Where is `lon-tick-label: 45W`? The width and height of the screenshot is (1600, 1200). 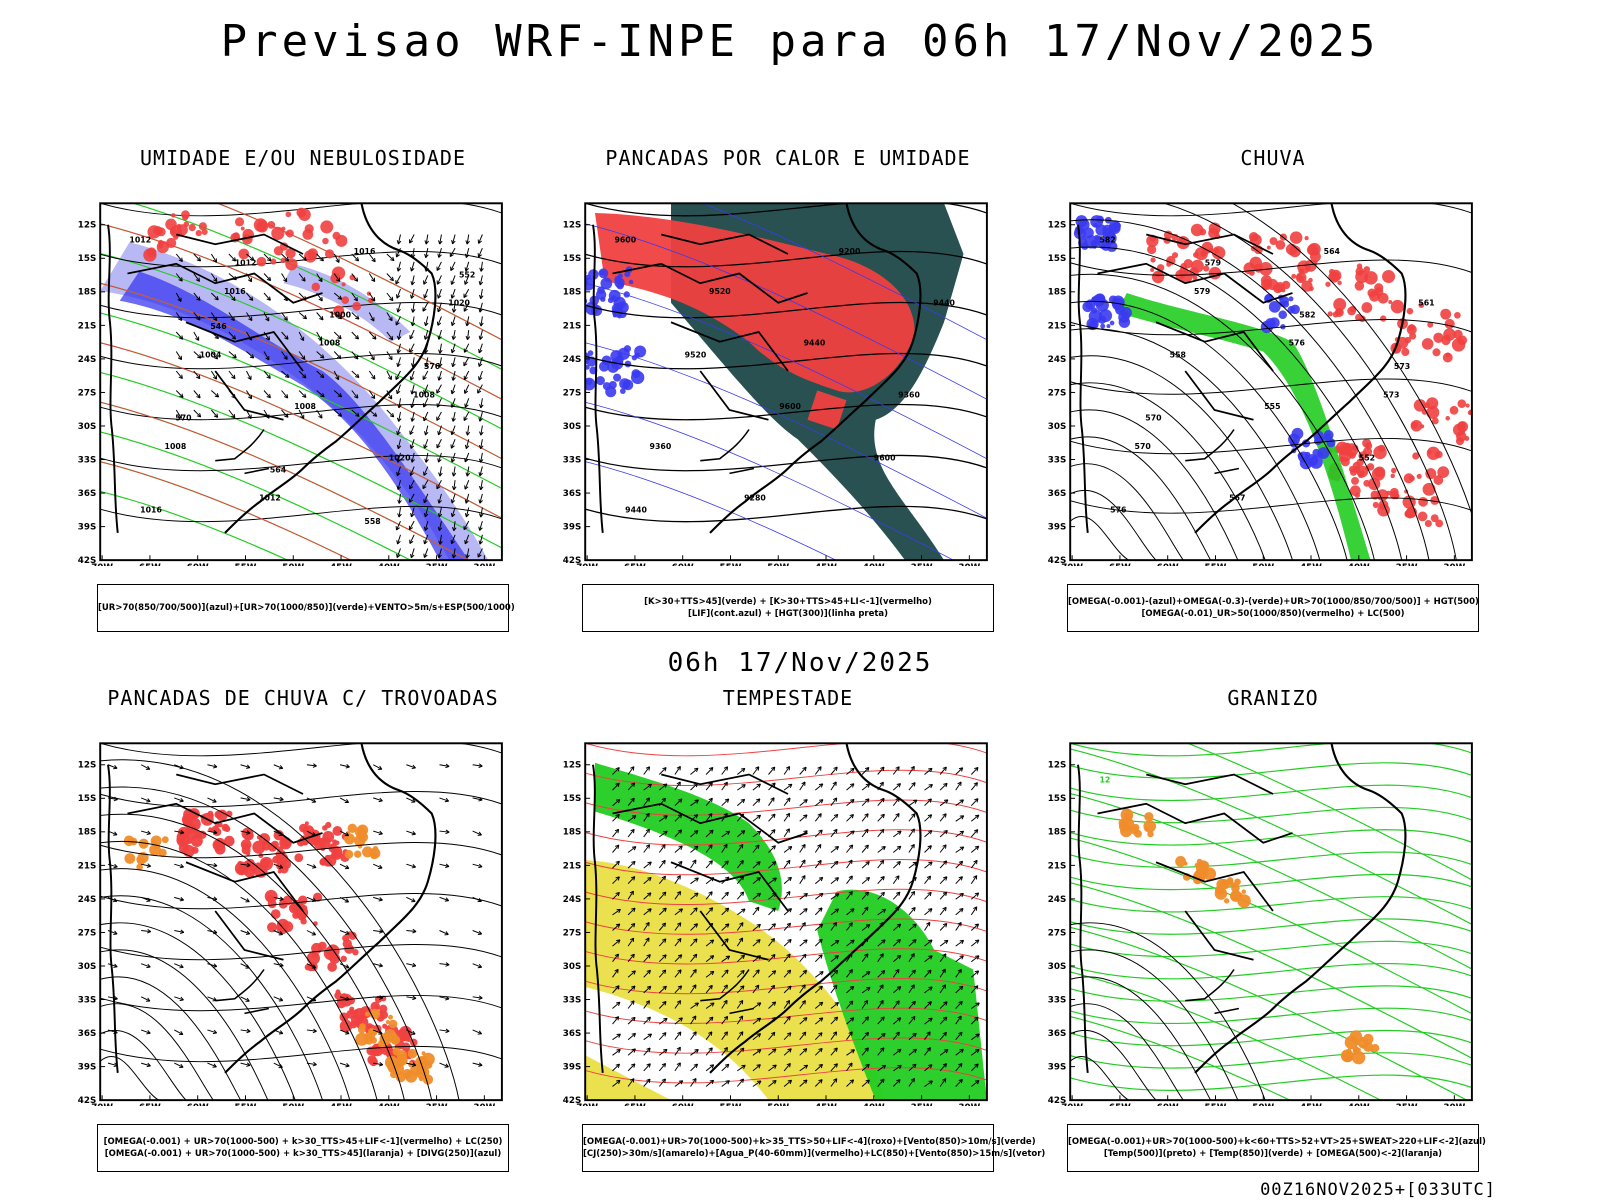 lon-tick-label: 45W is located at coordinates (341, 1104).